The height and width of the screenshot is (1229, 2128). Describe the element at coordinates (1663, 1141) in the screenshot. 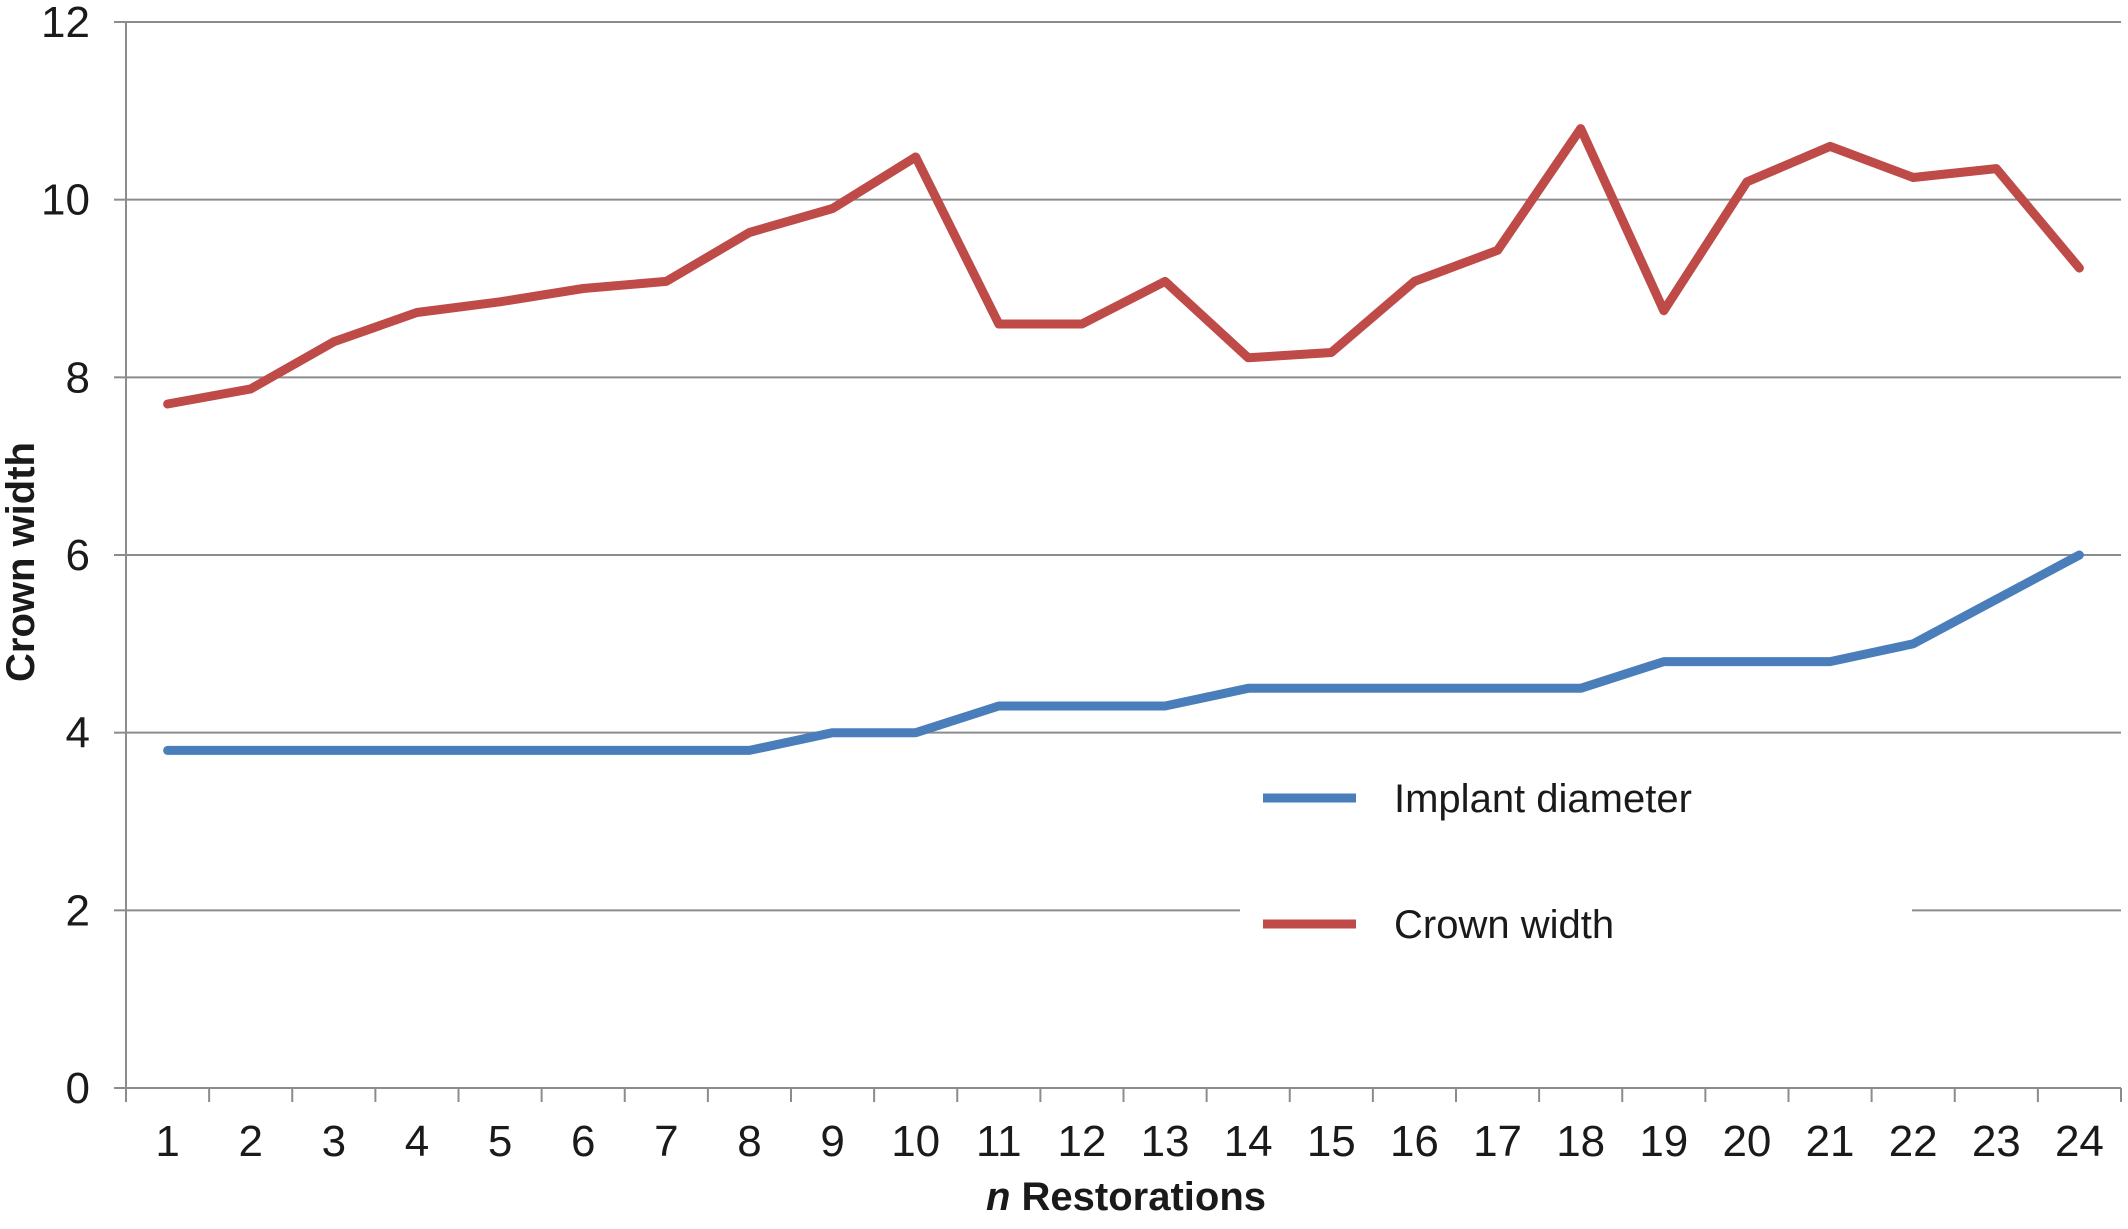

I see `x-tick-label: 19` at that location.